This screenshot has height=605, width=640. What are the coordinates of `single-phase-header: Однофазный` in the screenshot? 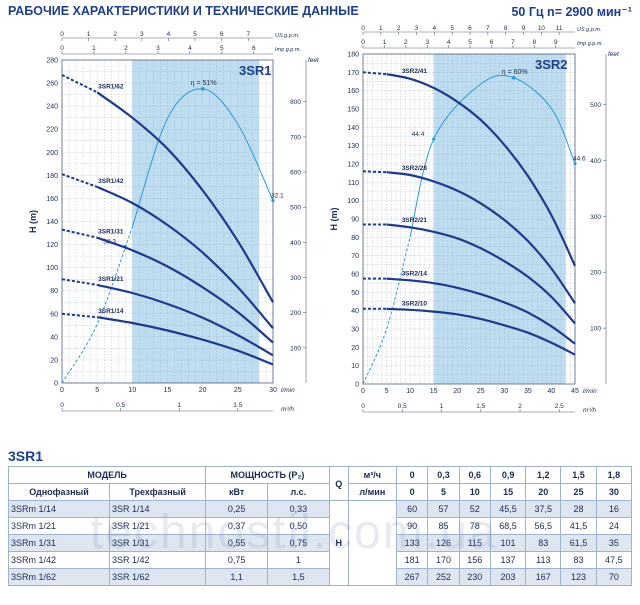 It's located at (59, 492).